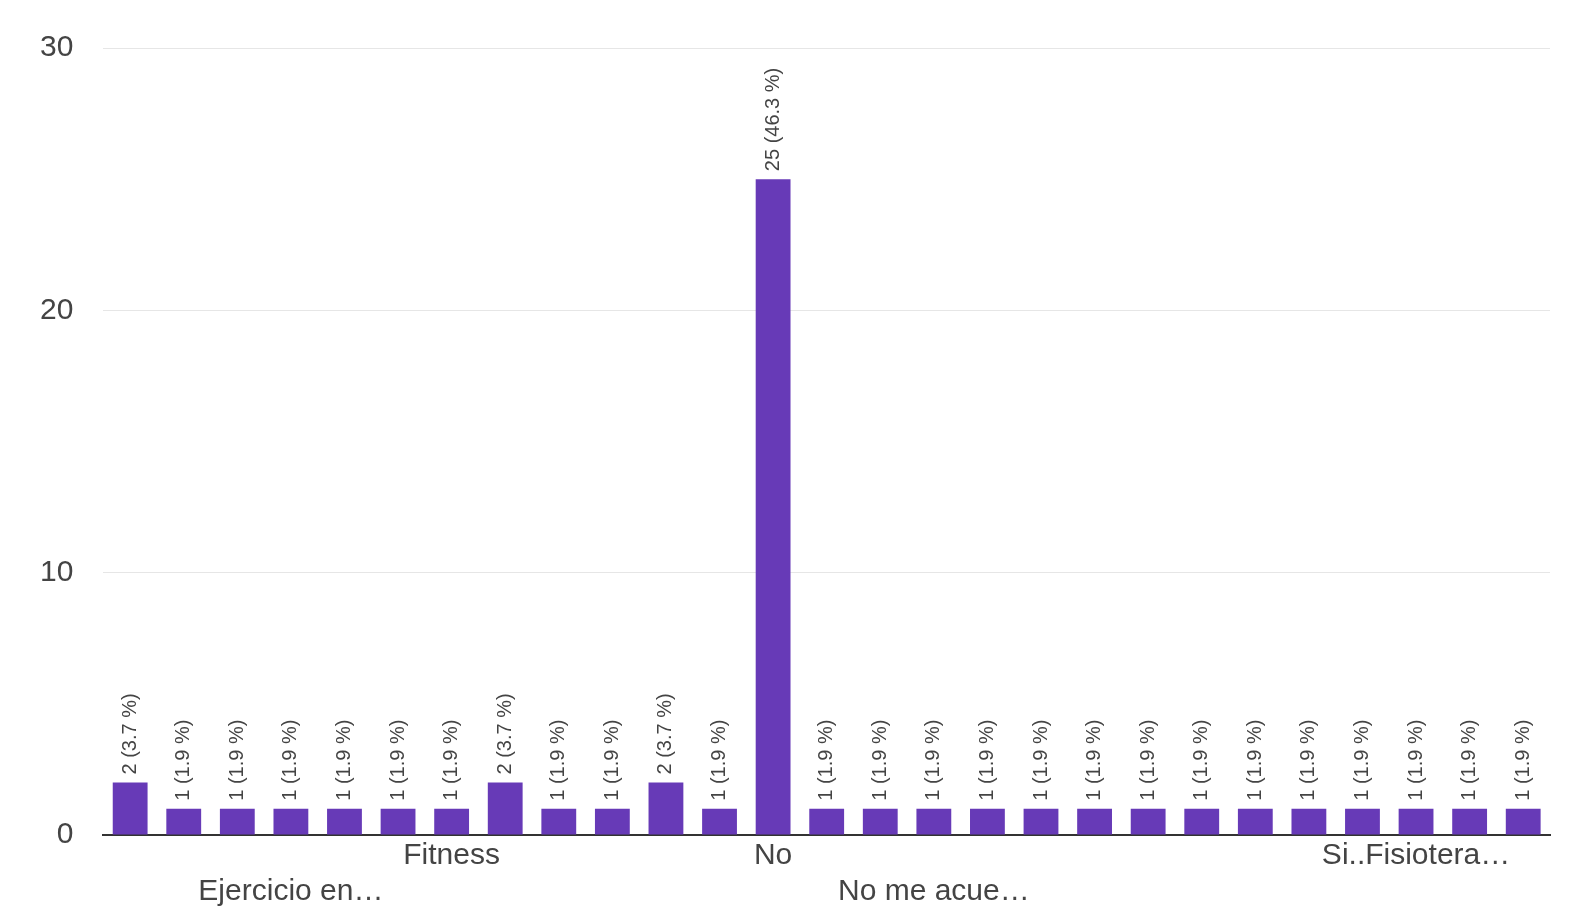 The width and height of the screenshot is (1570, 923). Describe the element at coordinates (451, 854) in the screenshot. I see `x-tick-label: Fitness` at that location.